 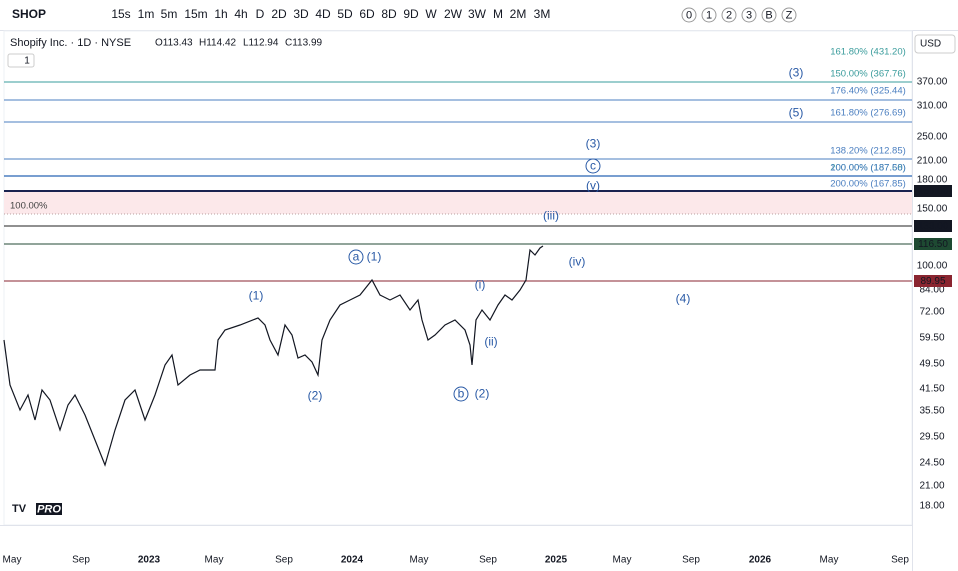 What do you see at coordinates (931, 463) in the screenshot?
I see `price-axis-label: 24.50` at bounding box center [931, 463].